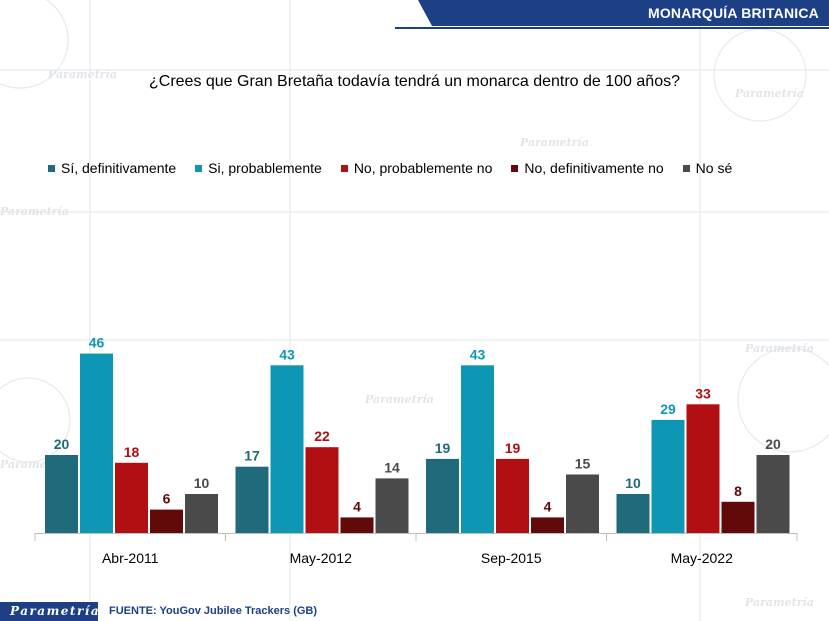 The width and height of the screenshot is (829, 621). Describe the element at coordinates (167, 499) in the screenshot. I see `data-label: 6` at that location.